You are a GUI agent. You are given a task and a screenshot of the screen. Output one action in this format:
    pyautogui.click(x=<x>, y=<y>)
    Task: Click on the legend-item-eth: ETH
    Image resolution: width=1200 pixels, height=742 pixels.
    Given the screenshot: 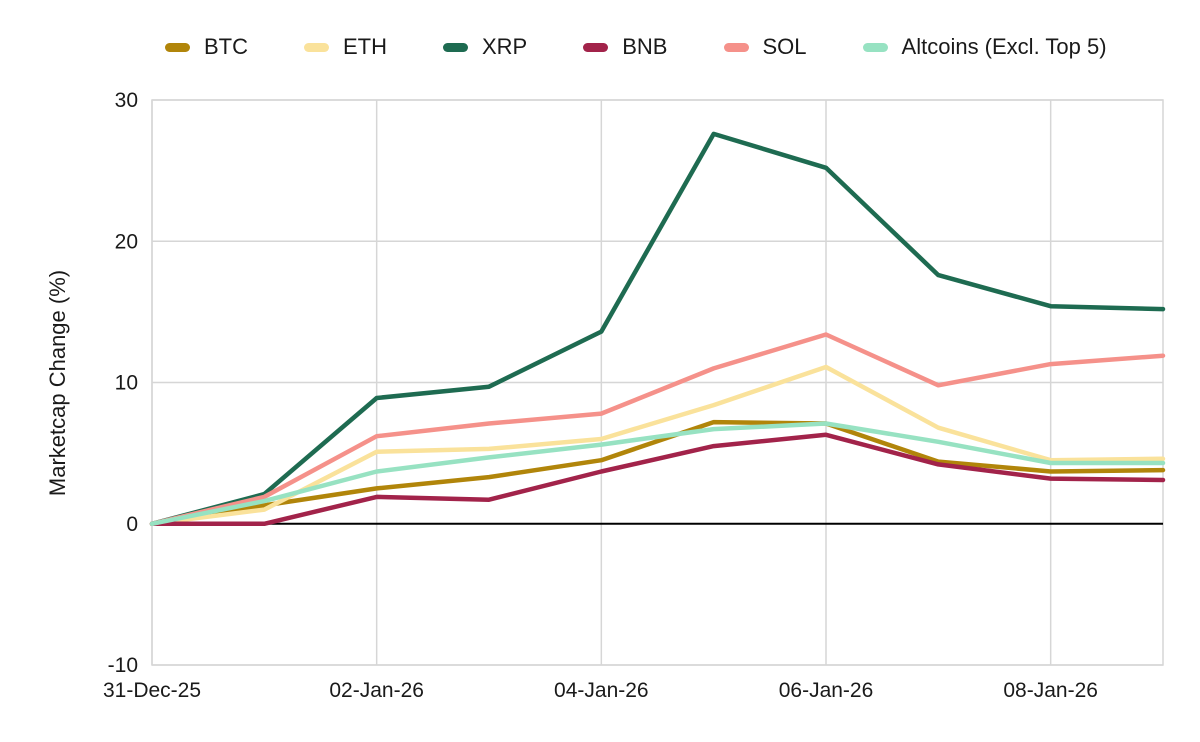 What is the action you would take?
    pyautogui.click(x=345, y=47)
    